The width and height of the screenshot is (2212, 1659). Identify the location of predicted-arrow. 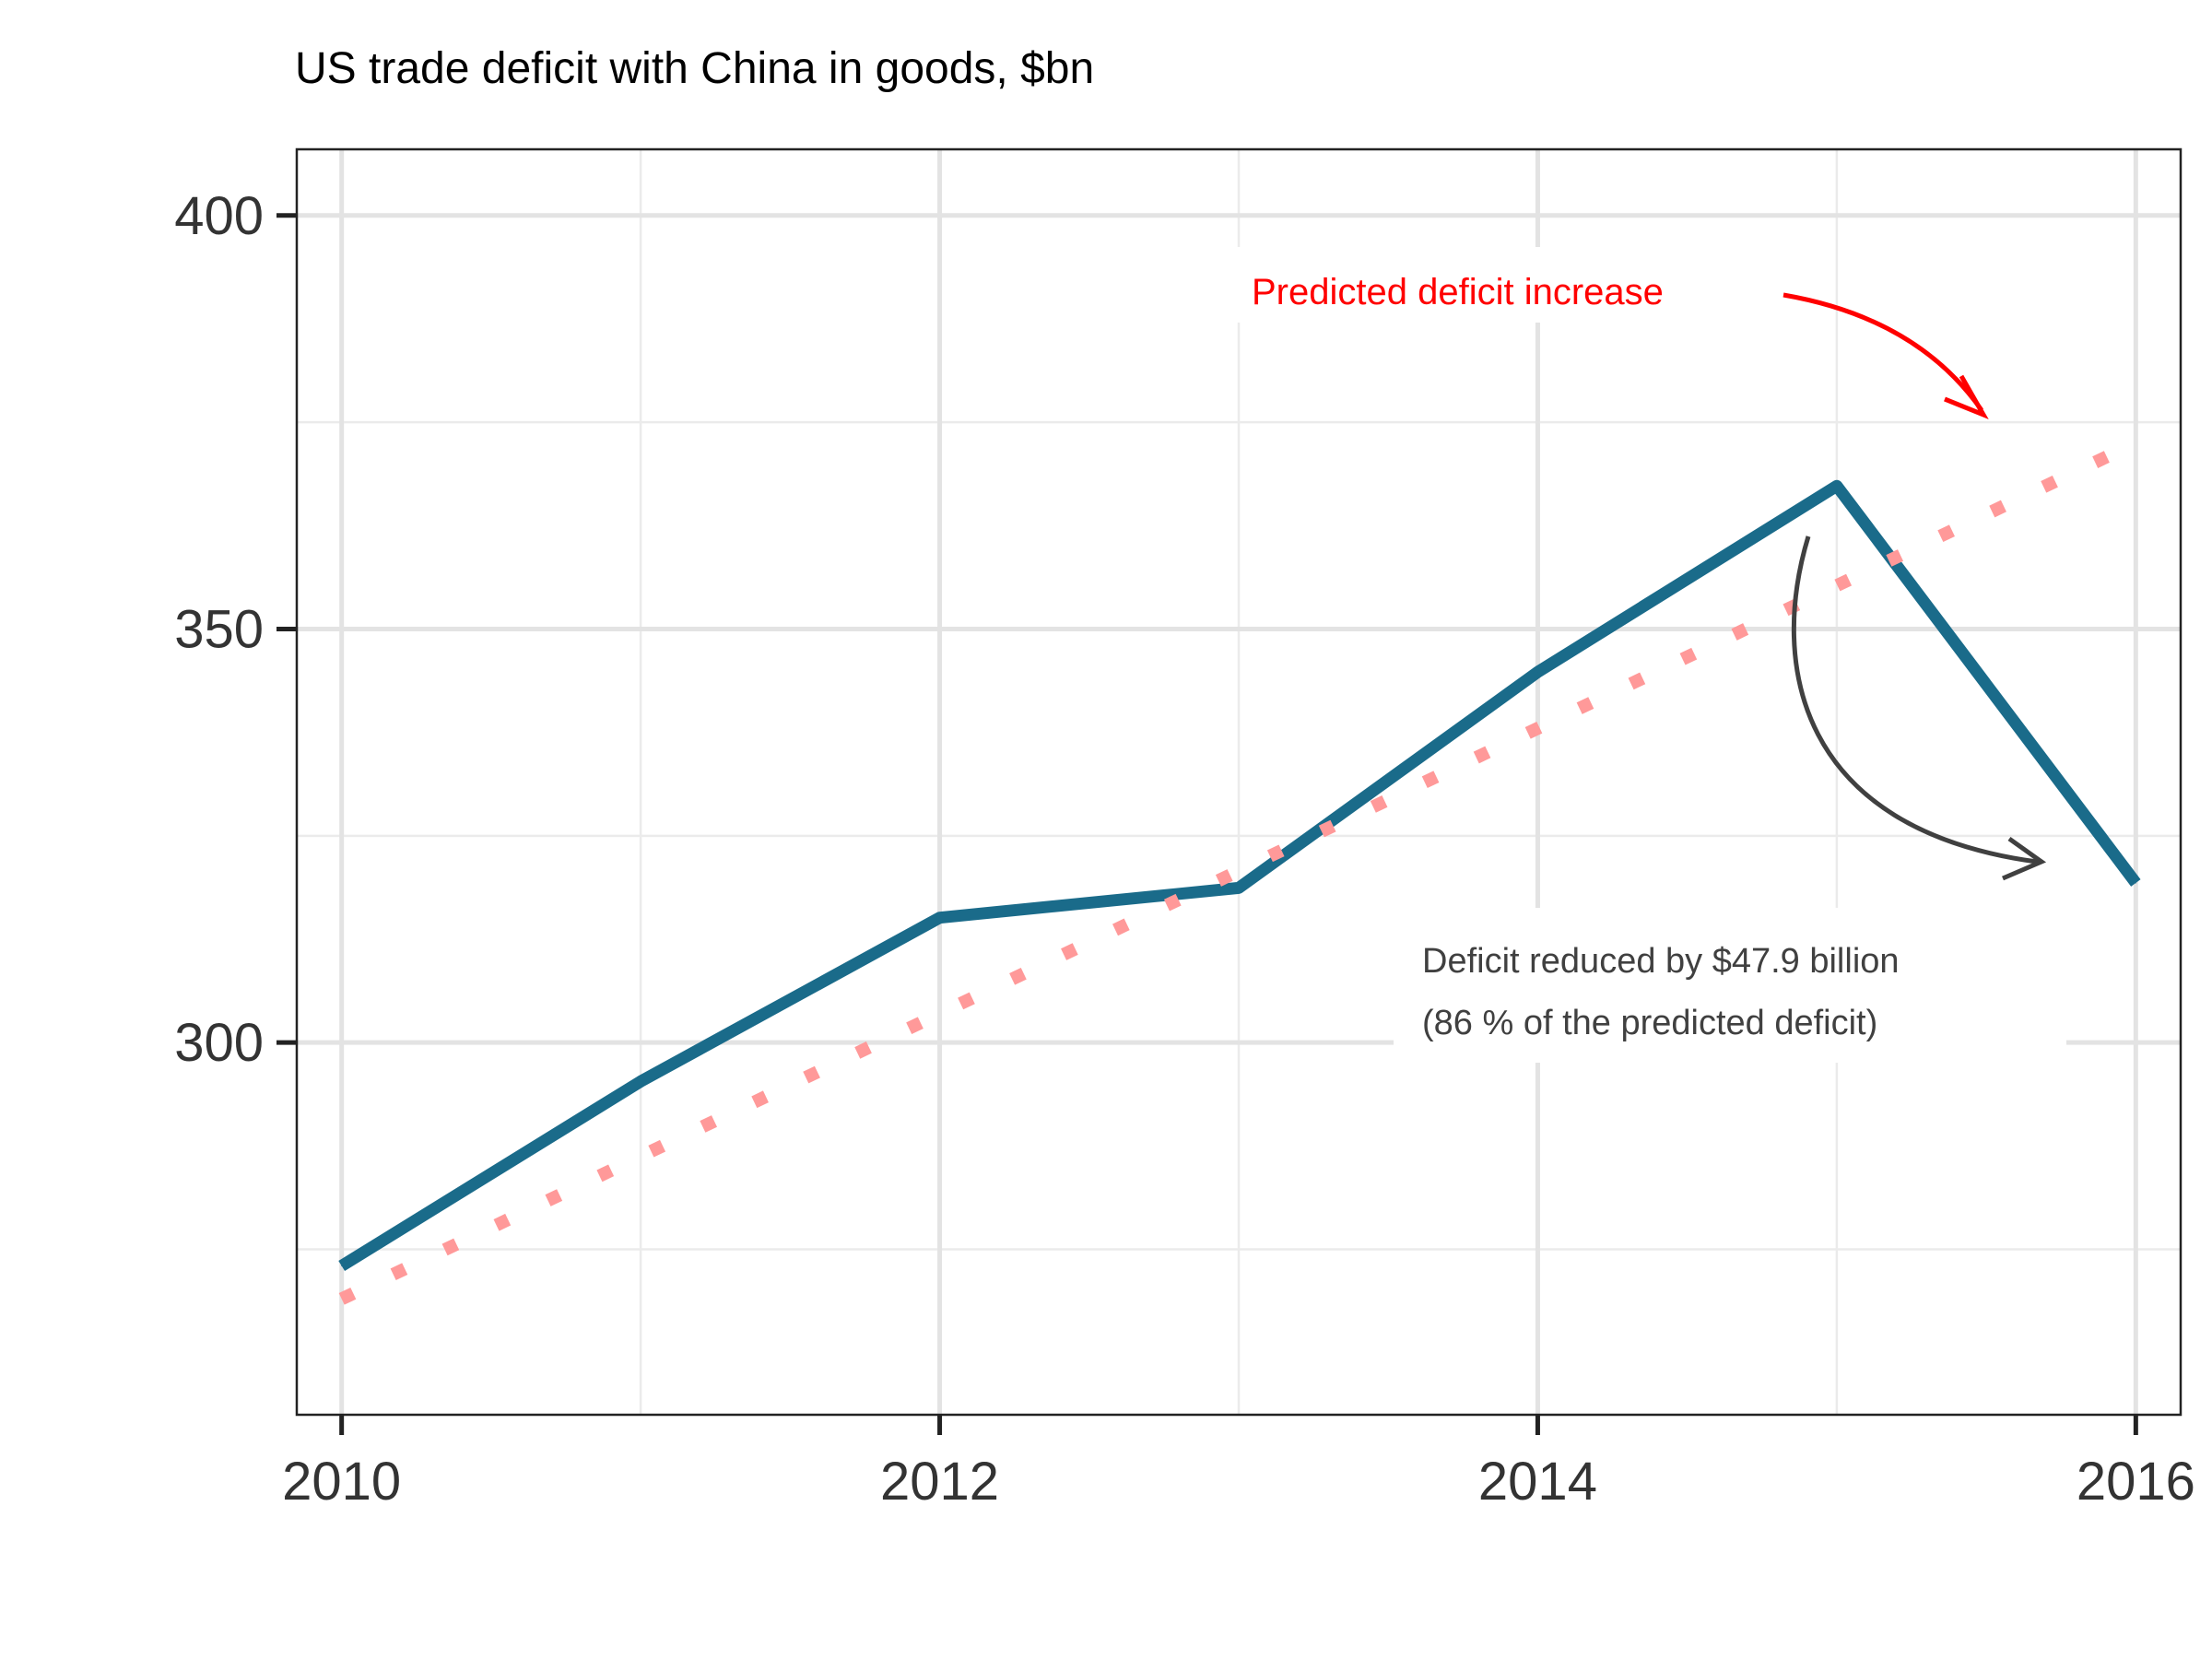
(1883, 352).